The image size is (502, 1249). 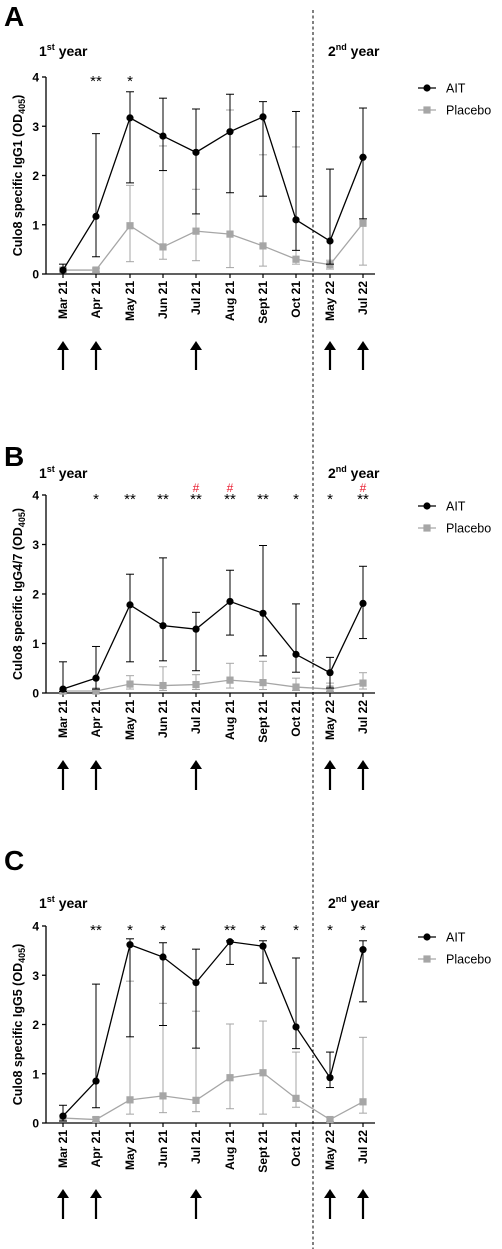 I want to click on x-tick-label: Sept 21, so click(x=263, y=302).